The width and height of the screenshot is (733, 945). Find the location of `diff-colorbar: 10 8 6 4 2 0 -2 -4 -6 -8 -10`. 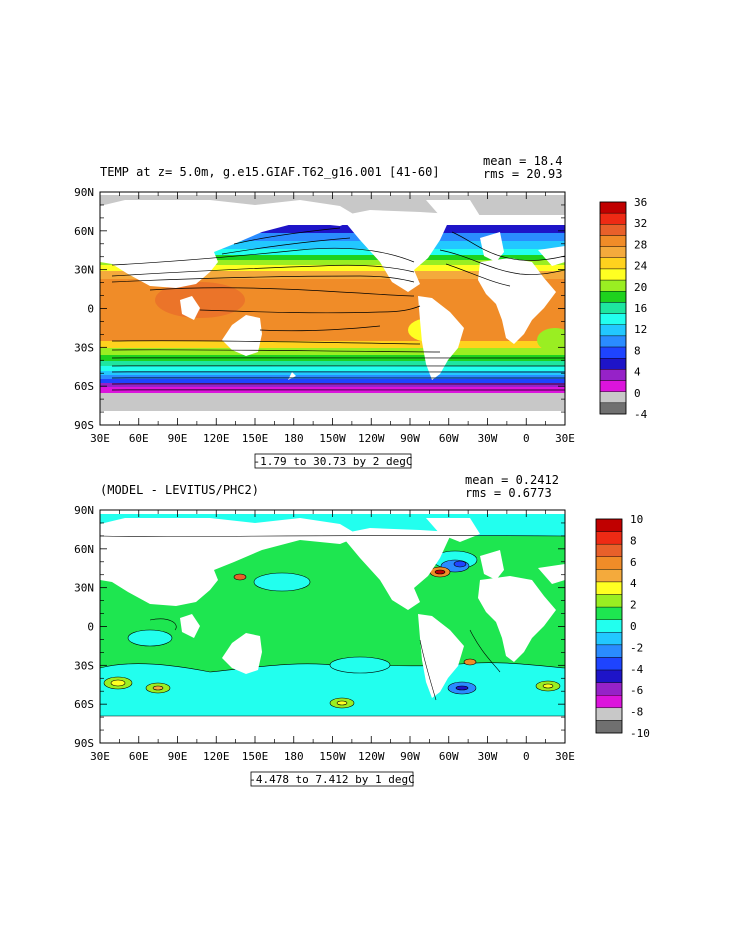

diff-colorbar: 10 8 6 4 2 0 -2 -4 -6 -8 -10 is located at coordinates (622, 626).